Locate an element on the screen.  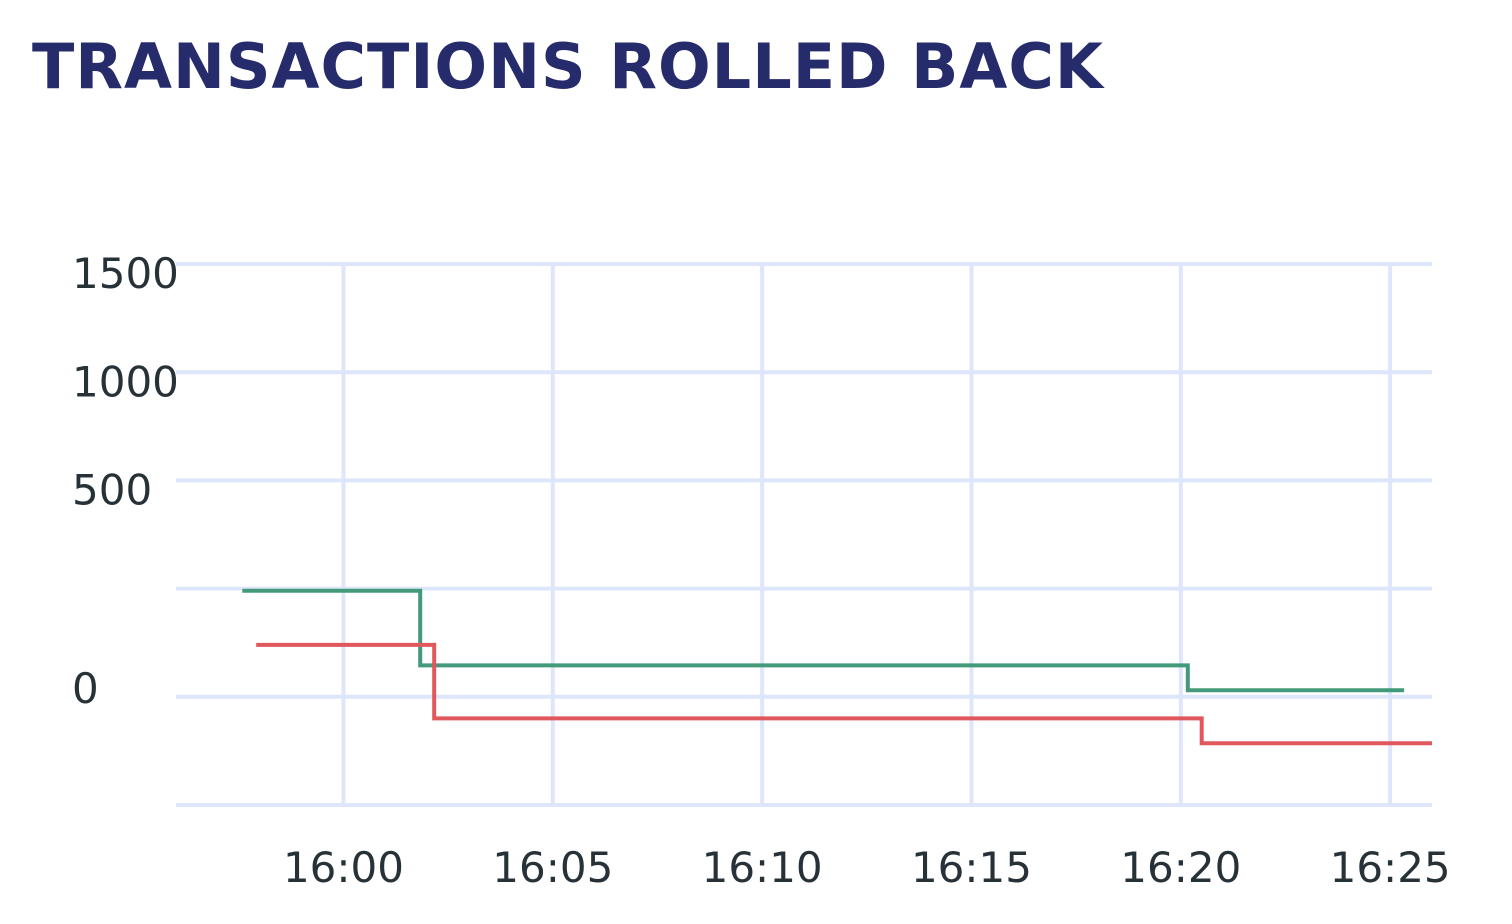
x-tick-label: 16:00 is located at coordinates (343, 867).